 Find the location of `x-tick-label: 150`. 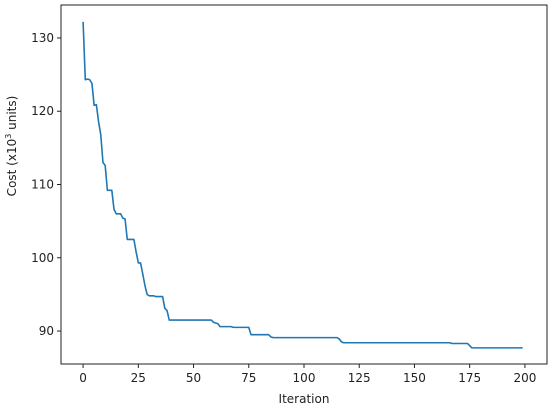

x-tick-label: 150 is located at coordinates (414, 378).